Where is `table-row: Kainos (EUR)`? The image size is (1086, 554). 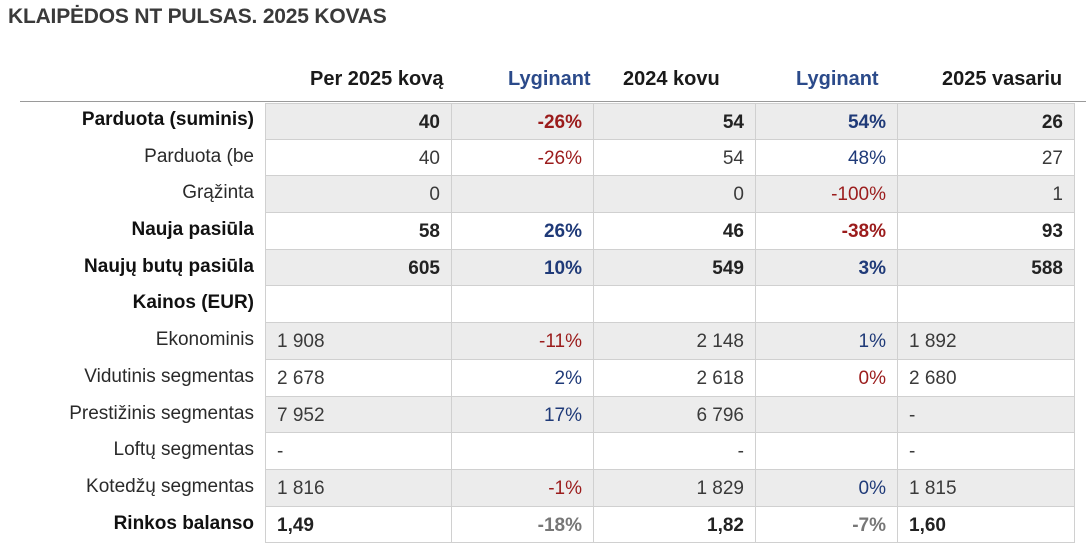
table-row: Kainos (EUR) is located at coordinates (543, 305).